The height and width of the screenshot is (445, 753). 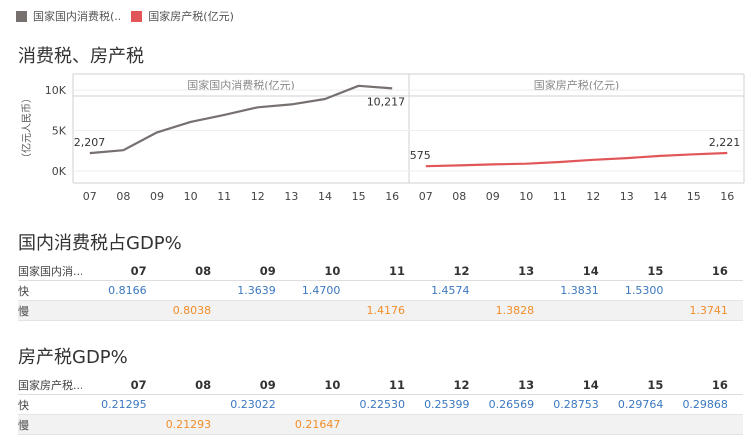 I want to click on table-cell: 1.3831, so click(x=579, y=290).